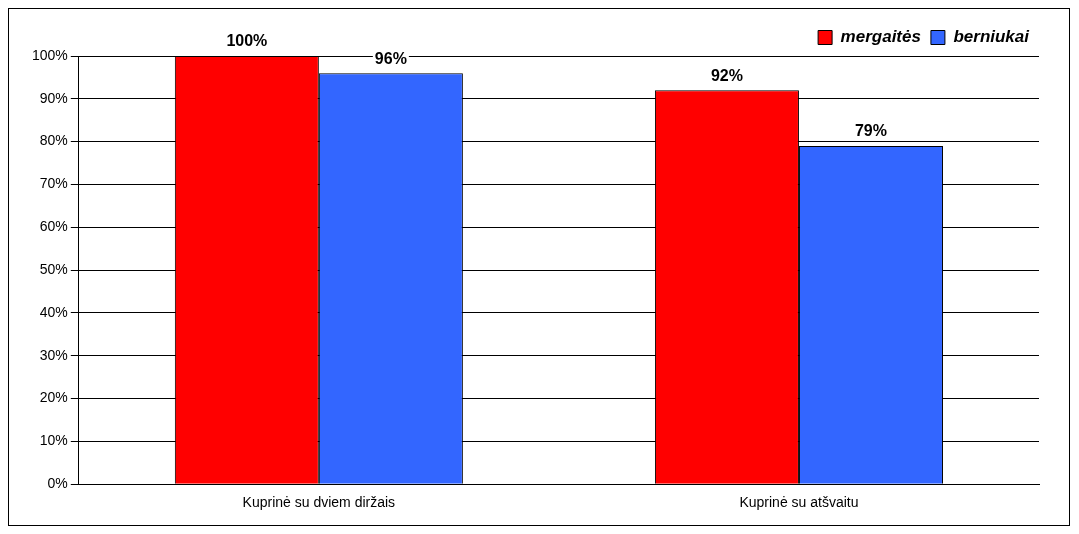 This screenshot has height=534, width=1079. Describe the element at coordinates (53, 440) in the screenshot. I see `y-tick-label: 10%` at that location.